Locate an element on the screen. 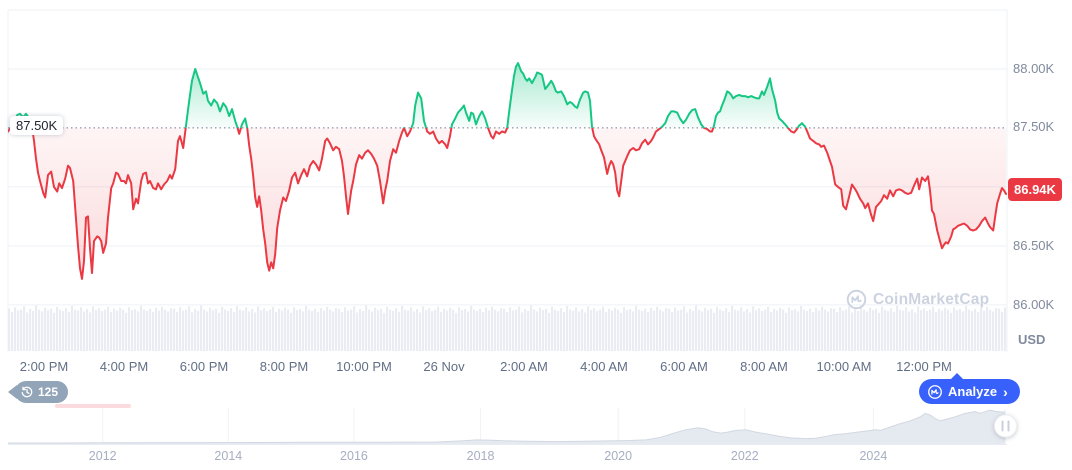  time-axis-label: 8:00 AM is located at coordinates (764, 366).